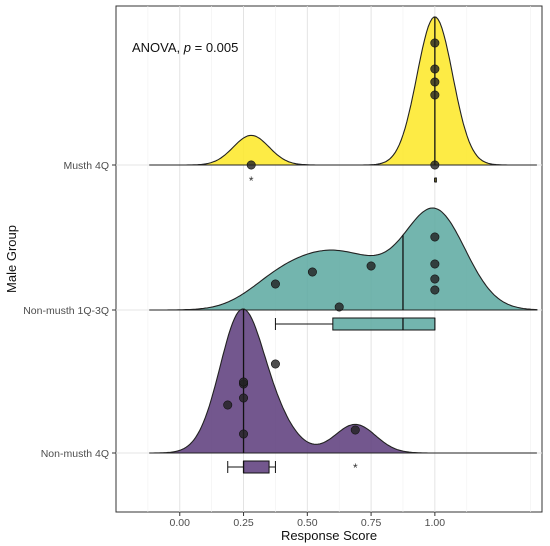 Image resolution: width=550 pixels, height=546 pixels. I want to click on y-tick-label: Non-musth 4Q, so click(75, 454).